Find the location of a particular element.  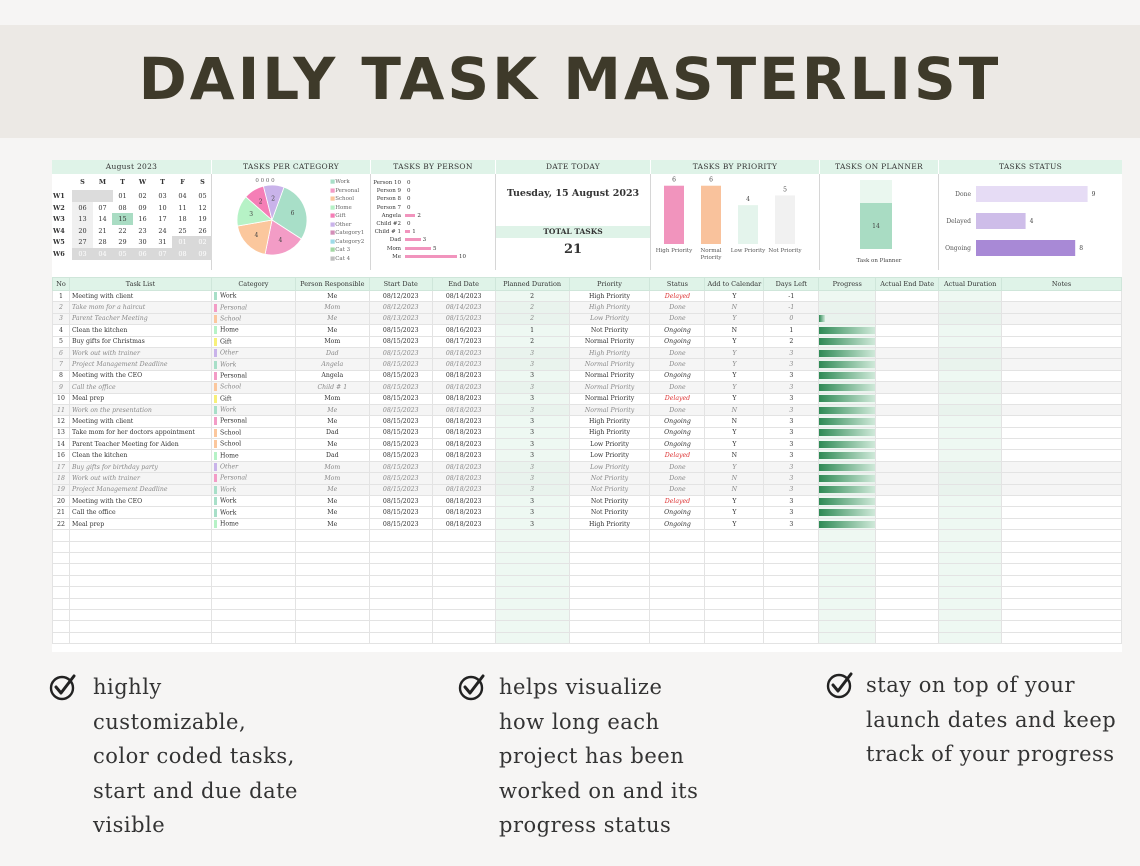

task-cell: Home is located at coordinates (253, 330).